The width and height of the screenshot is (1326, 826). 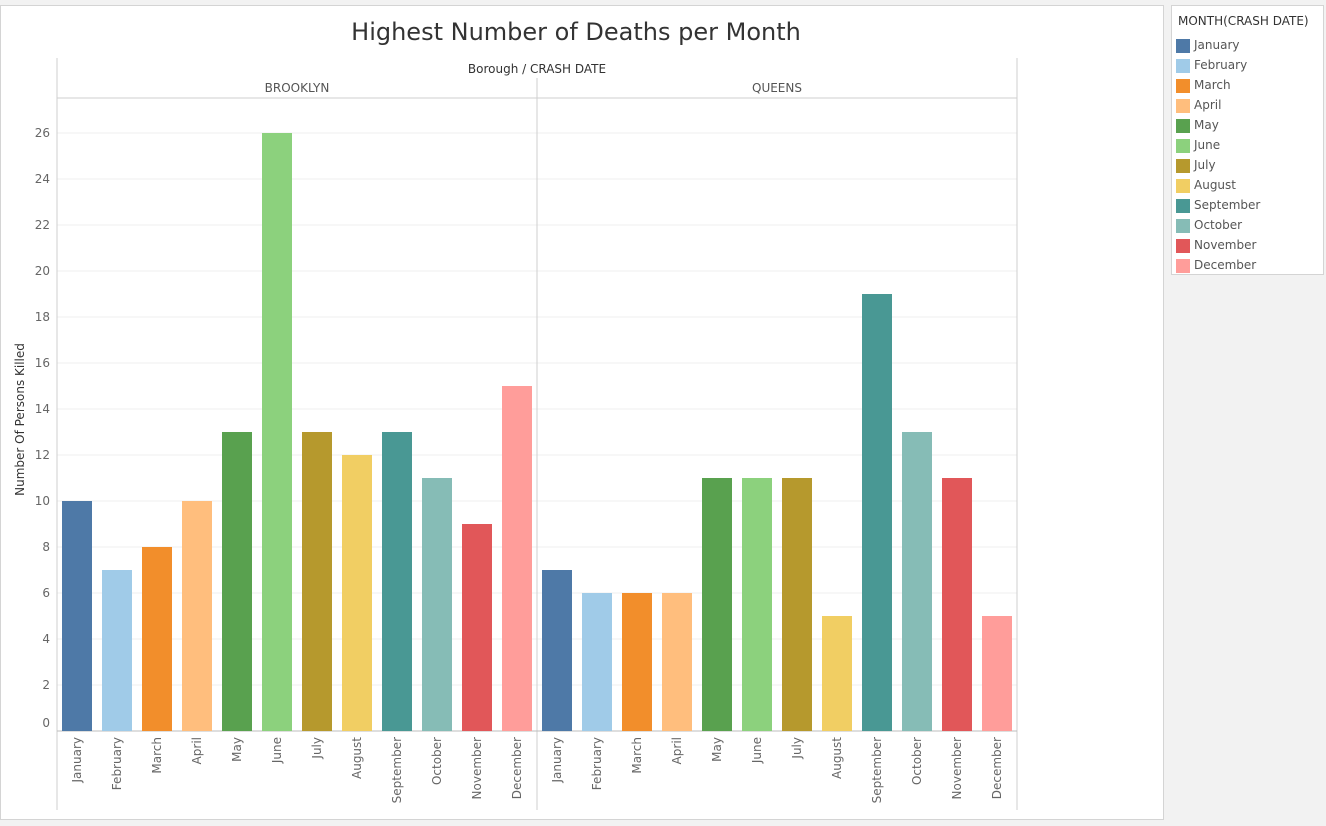 What do you see at coordinates (1225, 265) in the screenshot?
I see `legend-label: December` at bounding box center [1225, 265].